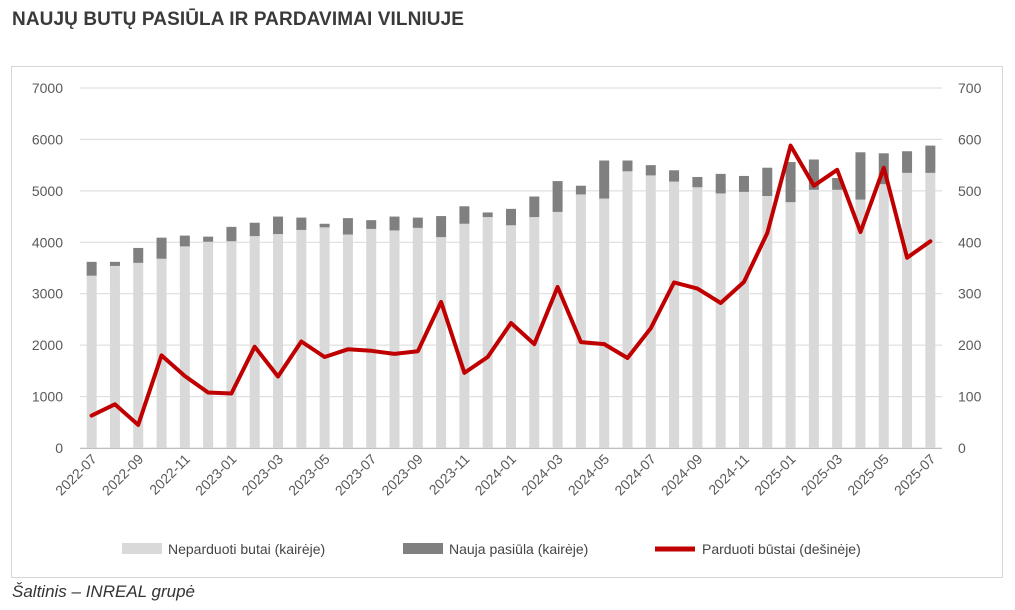  What do you see at coordinates (47, 268) in the screenshot?
I see `y-axis-left: 0 1000 2000 3000 4000 5000 6000 7000` at bounding box center [47, 268].